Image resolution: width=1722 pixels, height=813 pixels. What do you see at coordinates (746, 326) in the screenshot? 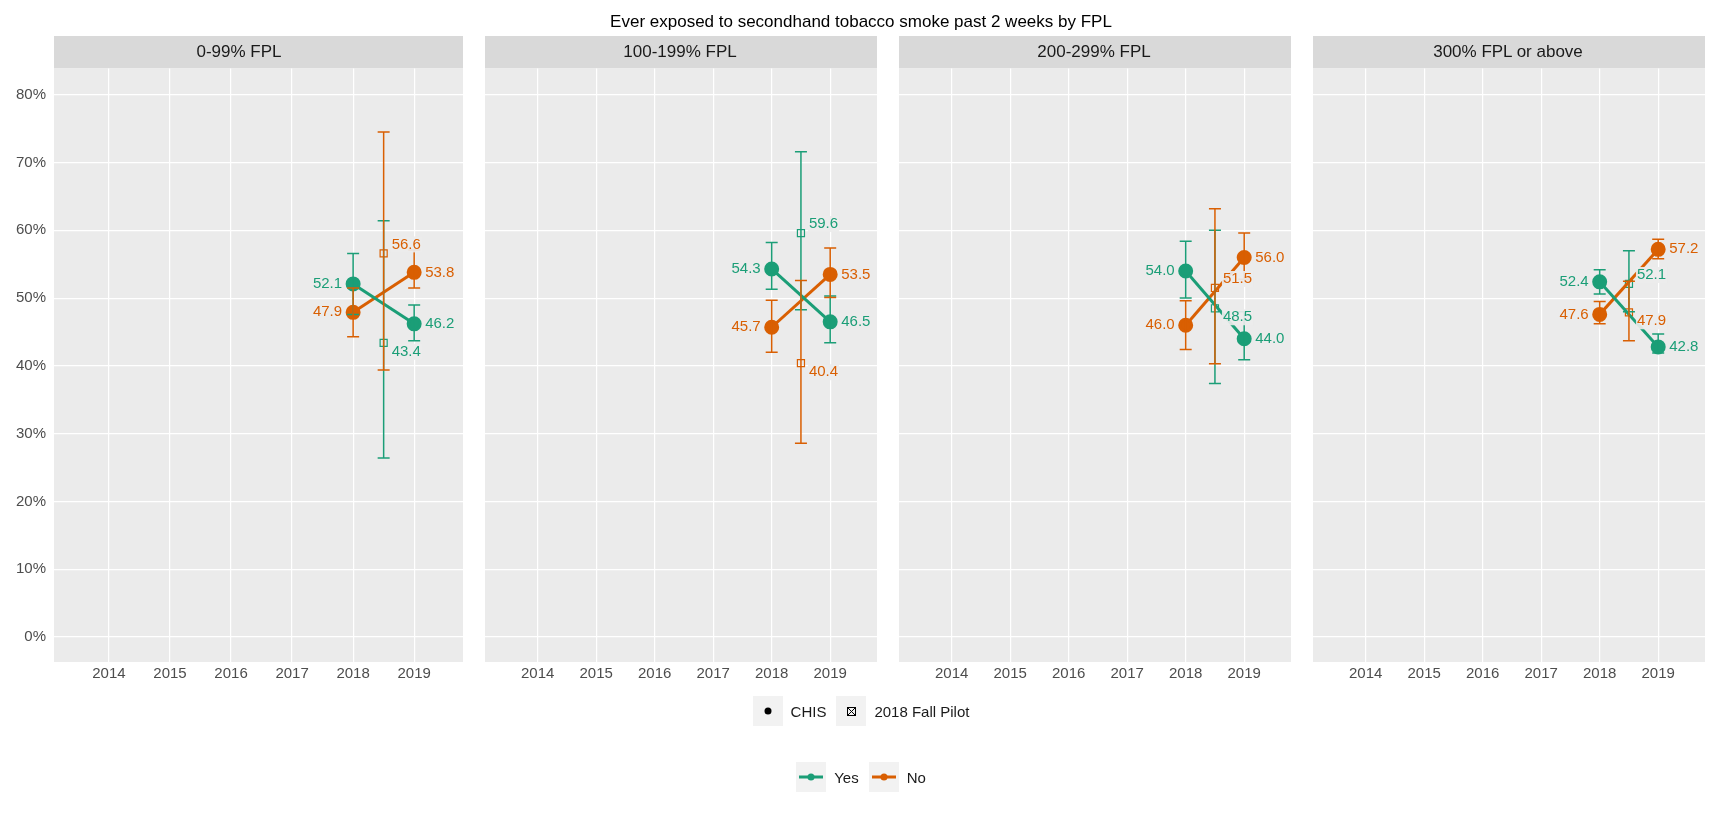
I see `data-label: 45.7` at bounding box center [746, 326].